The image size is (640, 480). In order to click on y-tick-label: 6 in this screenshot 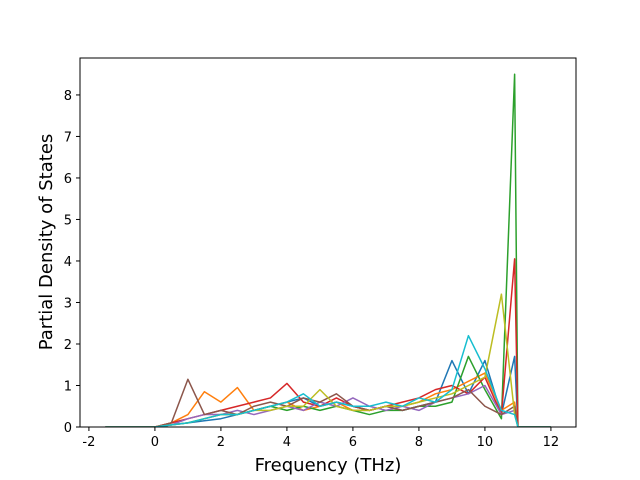, I will do `click(68, 179)`.